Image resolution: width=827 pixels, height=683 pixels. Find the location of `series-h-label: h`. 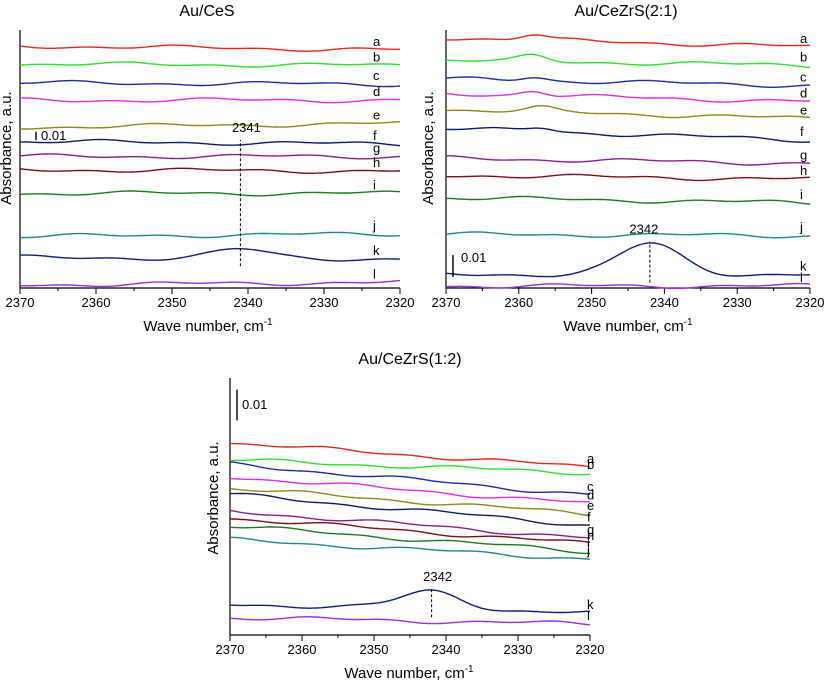

series-h-label: h is located at coordinates (376, 162).